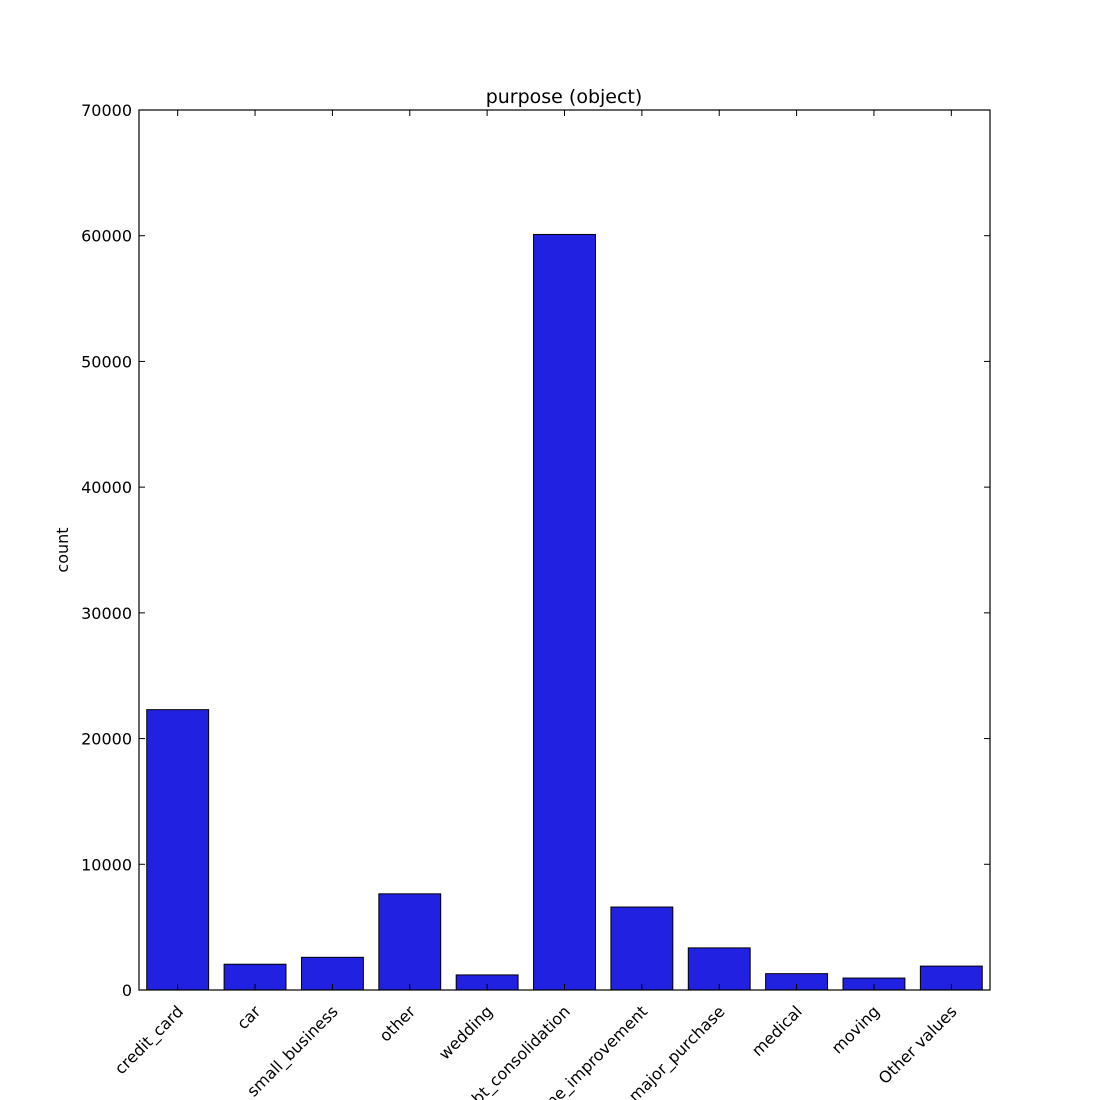  Describe the element at coordinates (106, 361) in the screenshot. I see `y-tick-label: 50000` at that location.